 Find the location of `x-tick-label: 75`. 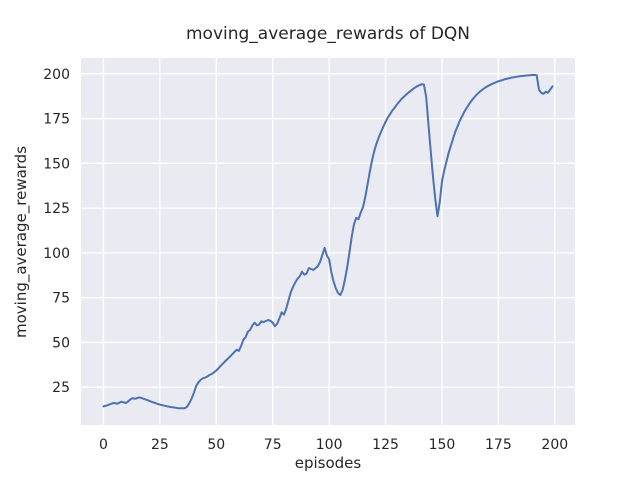

x-tick-label: 75 is located at coordinates (273, 445).